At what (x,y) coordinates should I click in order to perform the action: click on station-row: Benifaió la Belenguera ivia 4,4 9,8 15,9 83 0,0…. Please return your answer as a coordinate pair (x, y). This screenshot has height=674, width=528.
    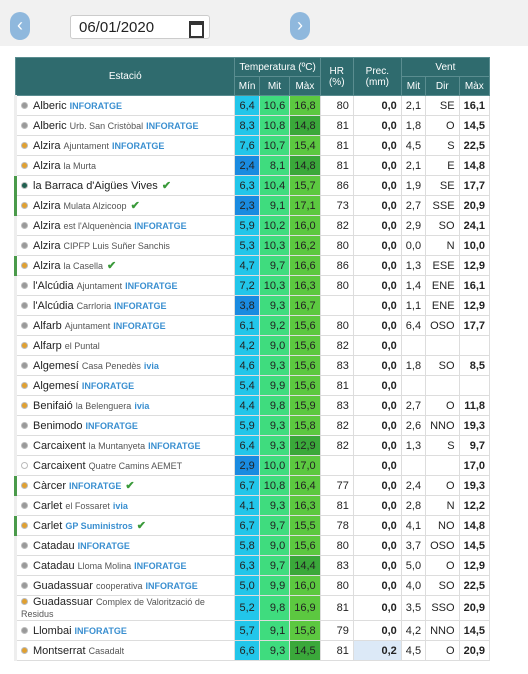
    Looking at the image, I should click on (252, 405).